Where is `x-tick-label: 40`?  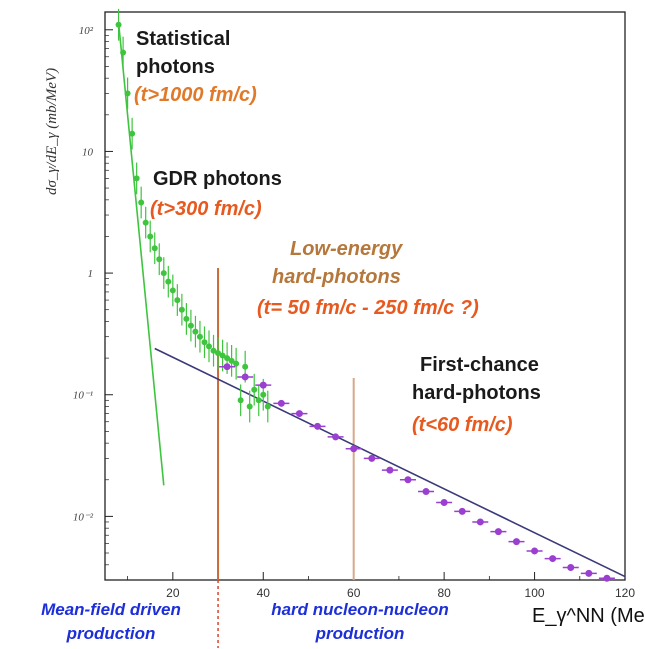 x-tick-label: 40 is located at coordinates (264, 593).